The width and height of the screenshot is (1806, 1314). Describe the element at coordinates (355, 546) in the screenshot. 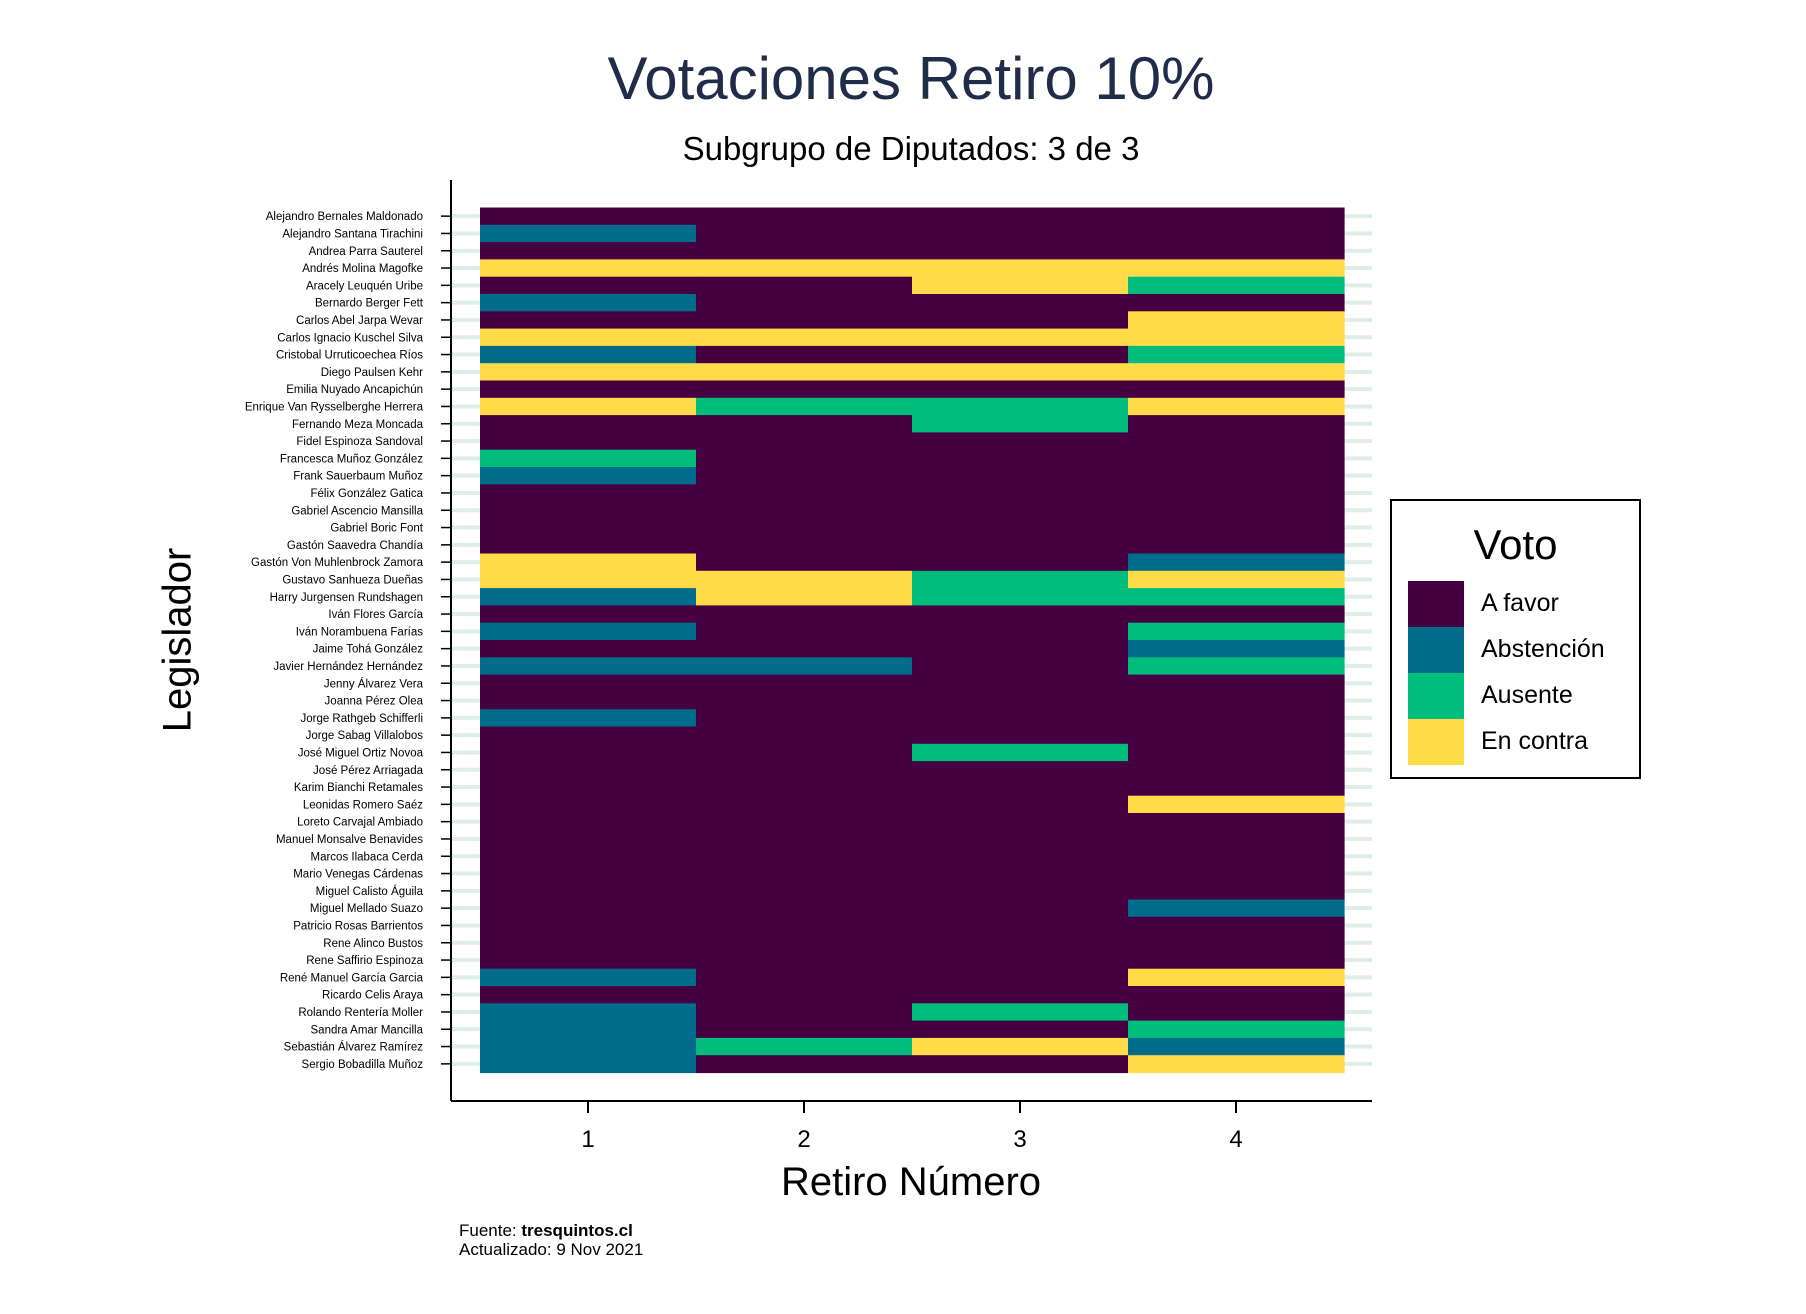

I see `y-tick-label-gaston-saavedra-chandia: Gastón Saavedra Chandía` at that location.